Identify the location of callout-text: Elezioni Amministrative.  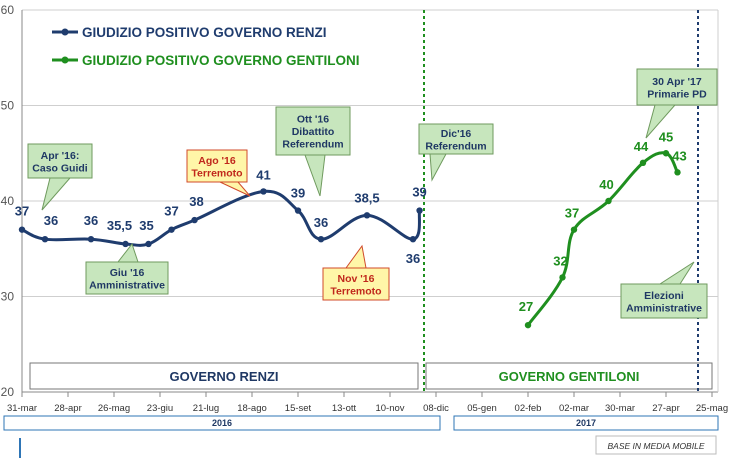
(664, 302).